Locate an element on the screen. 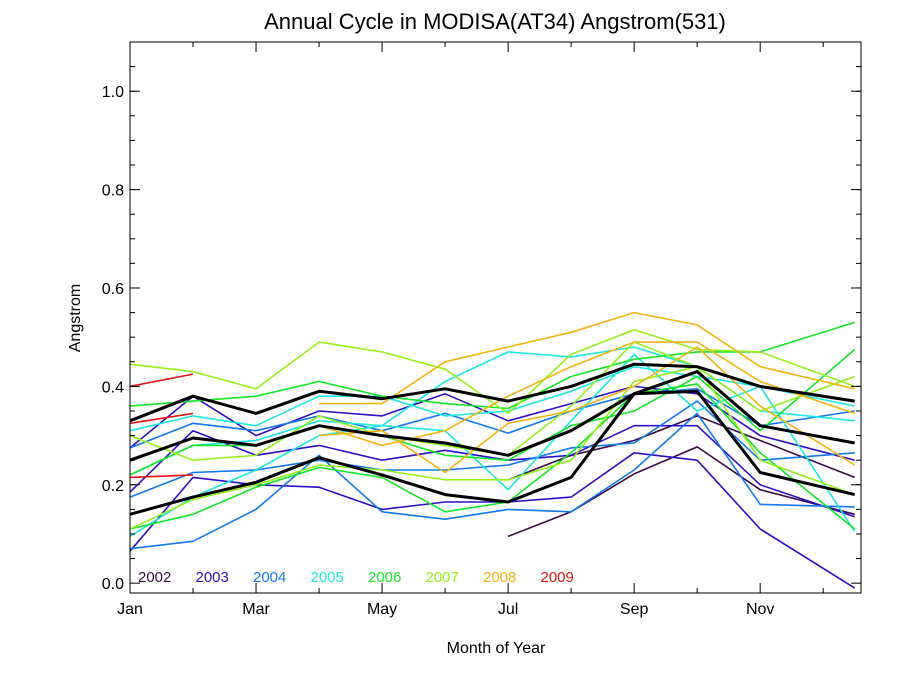  legend-item-2009: 2009 is located at coordinates (557, 577).